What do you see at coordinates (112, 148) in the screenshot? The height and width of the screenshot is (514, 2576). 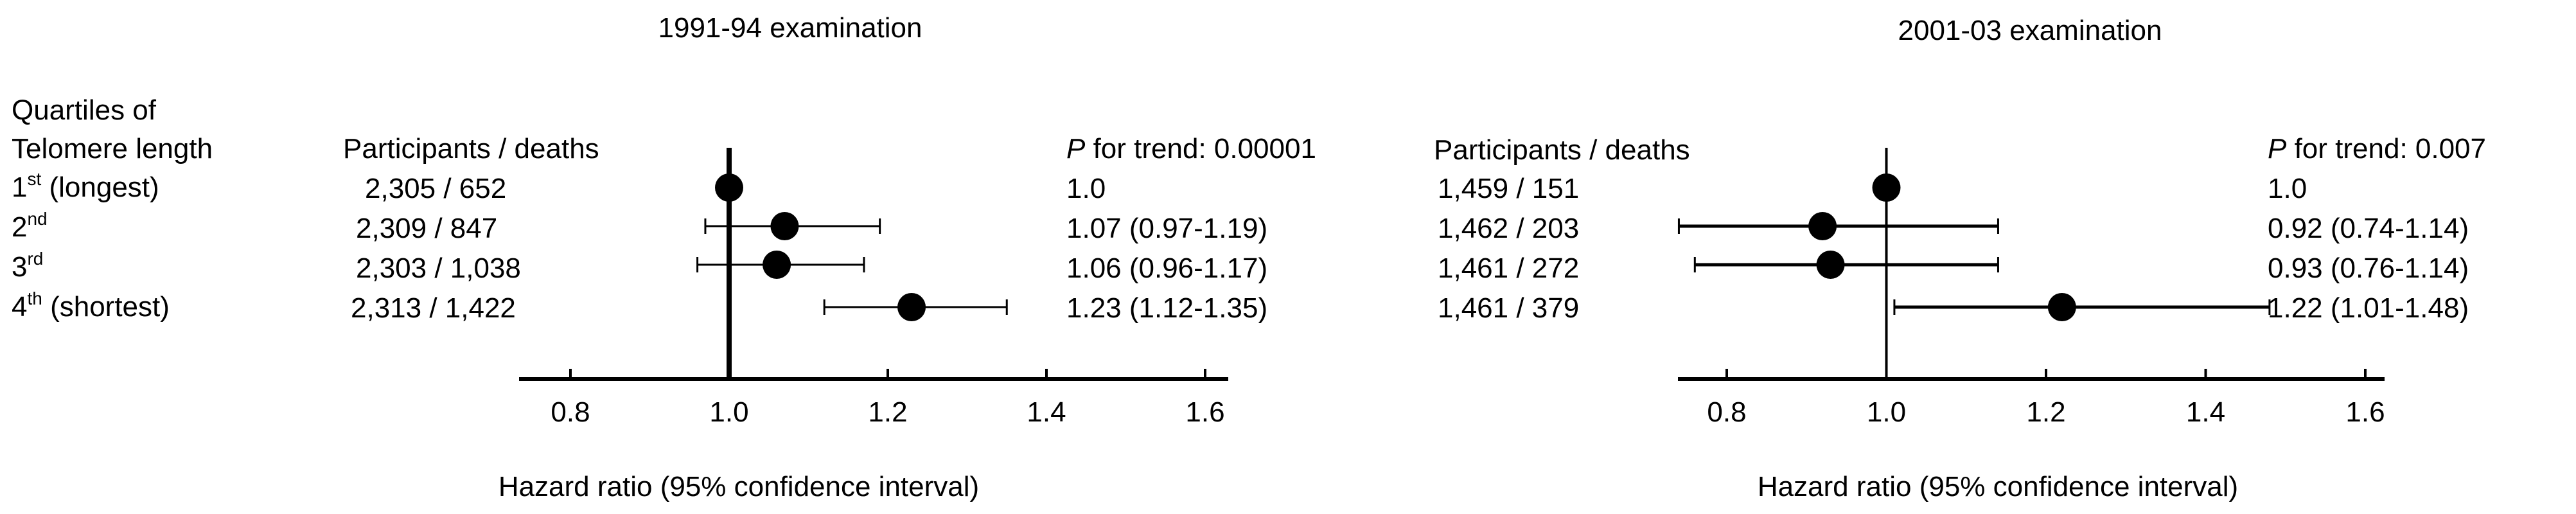 I see `quartiles-header-line2: Telomere length` at bounding box center [112, 148].